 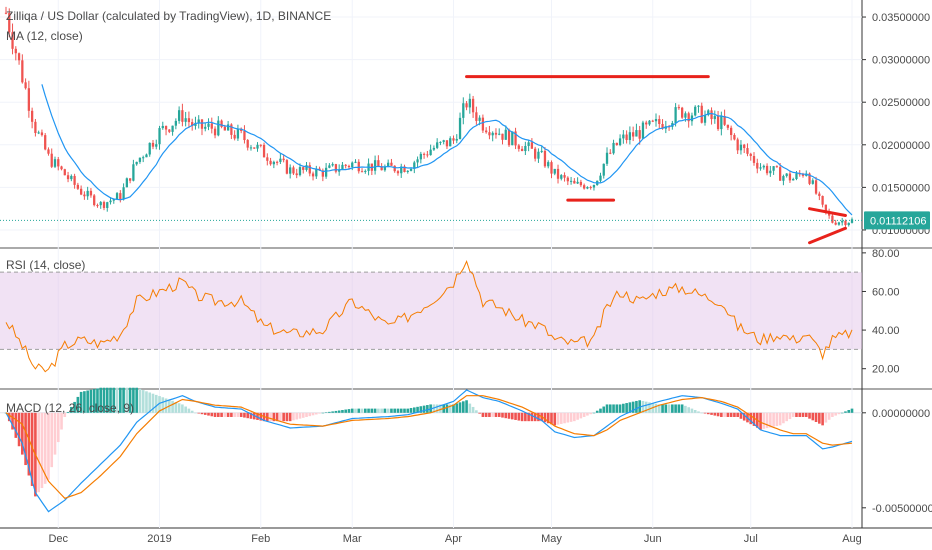 What do you see at coordinates (827, 212) in the screenshot?
I see `annotation-wedge-upper` at bounding box center [827, 212].